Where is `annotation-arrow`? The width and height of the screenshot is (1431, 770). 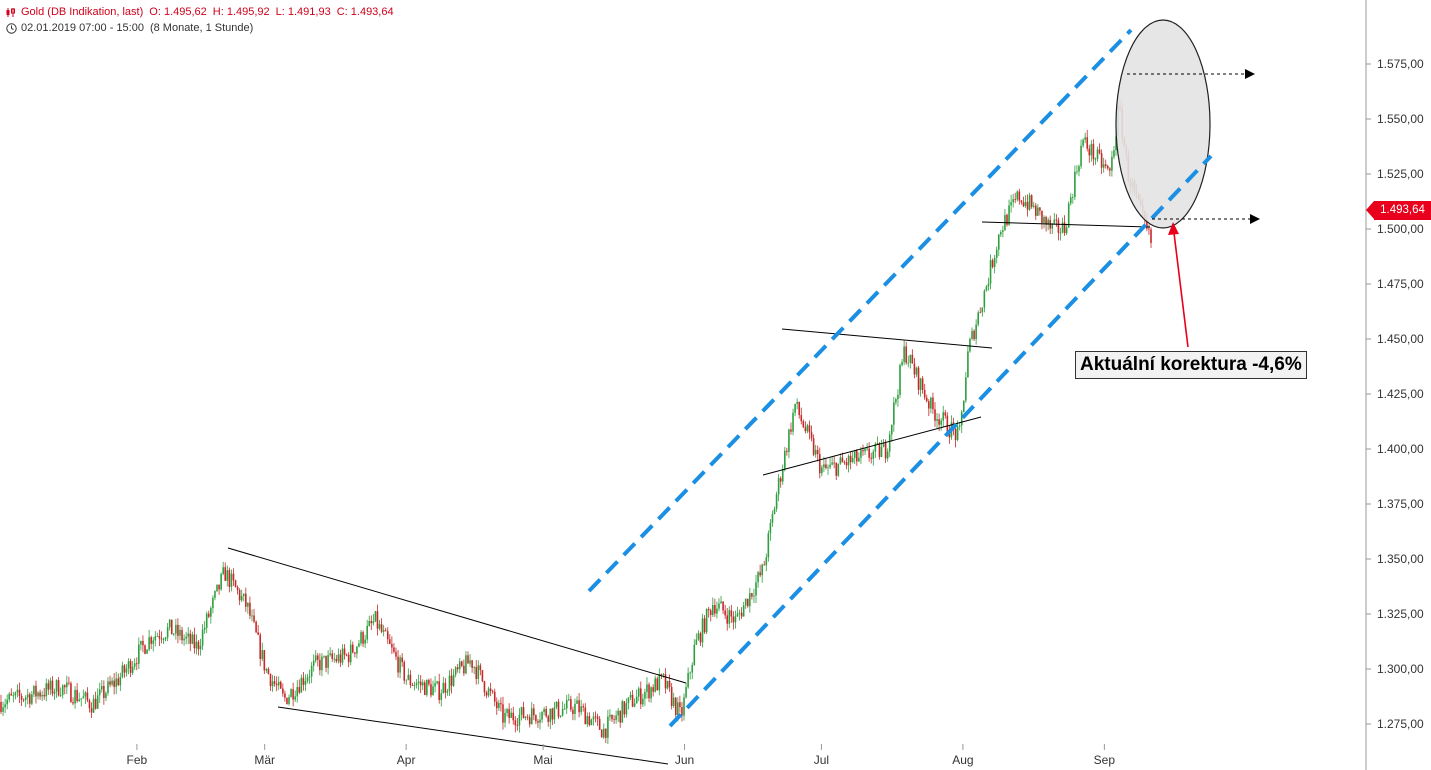 annotation-arrow is located at coordinates (1181, 290).